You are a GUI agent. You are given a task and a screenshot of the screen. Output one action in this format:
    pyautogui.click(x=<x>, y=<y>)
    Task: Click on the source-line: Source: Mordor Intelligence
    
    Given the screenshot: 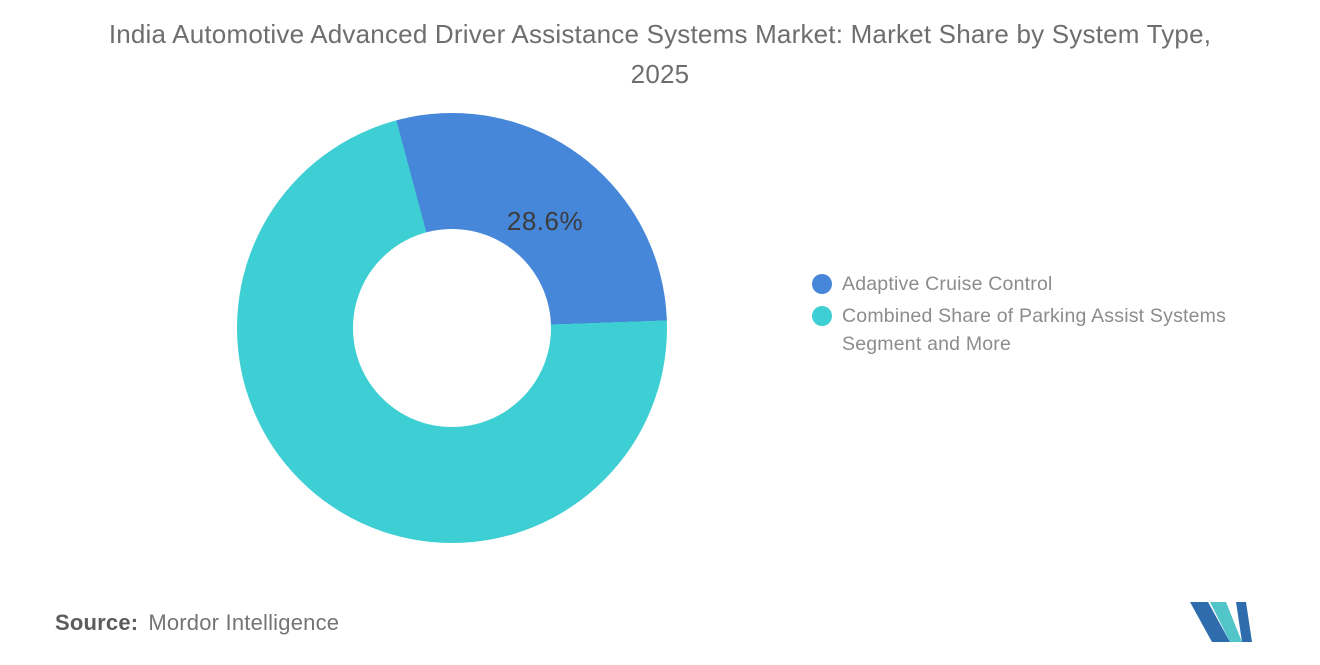 What is the action you would take?
    pyautogui.click(x=197, y=623)
    